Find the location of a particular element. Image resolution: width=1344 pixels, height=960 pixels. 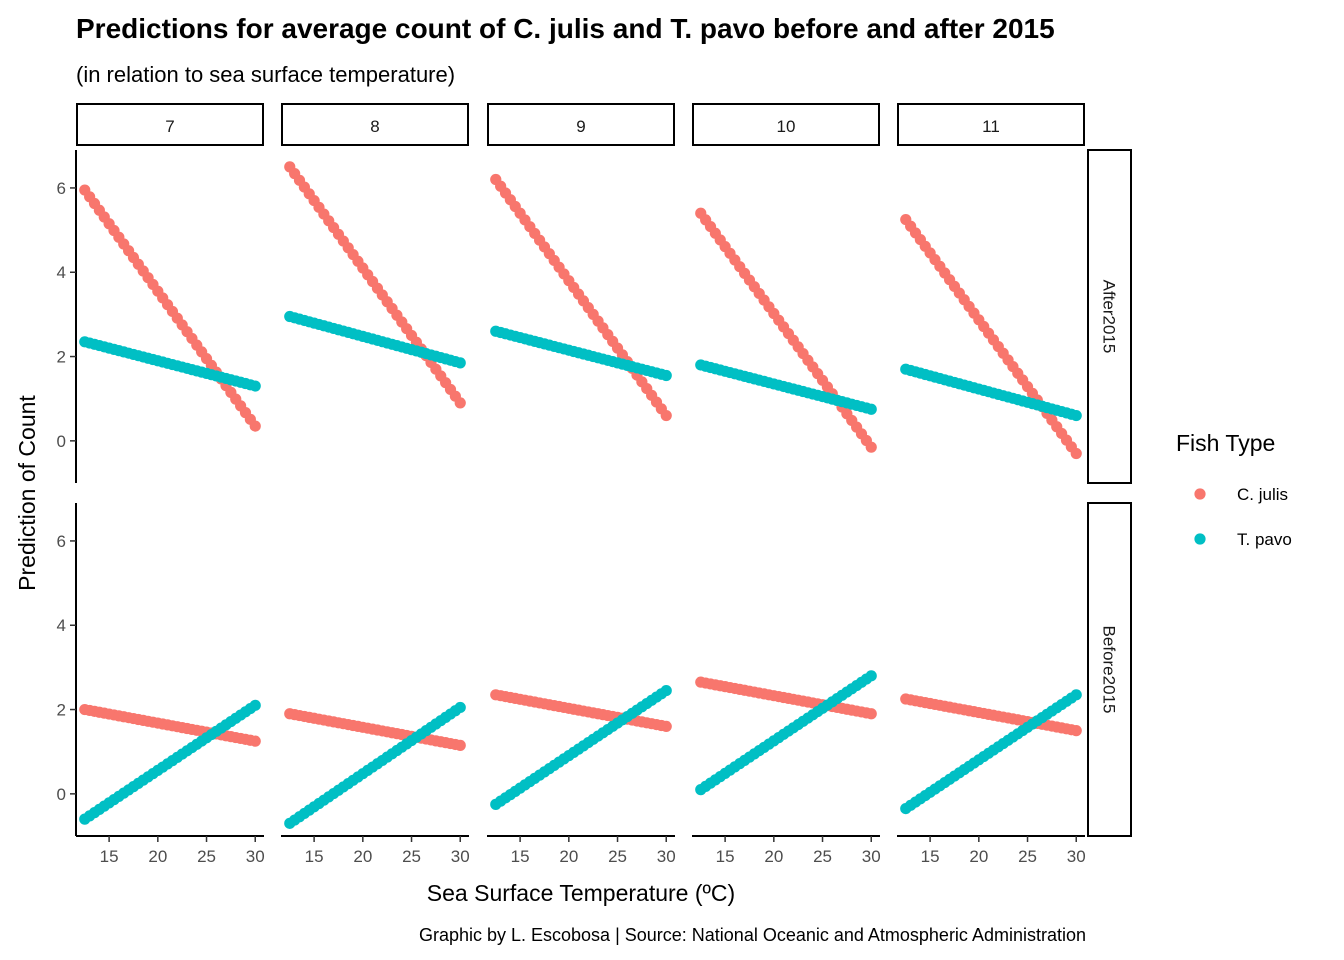

facet-strip-after2015 is located at coordinates (1109, 316).